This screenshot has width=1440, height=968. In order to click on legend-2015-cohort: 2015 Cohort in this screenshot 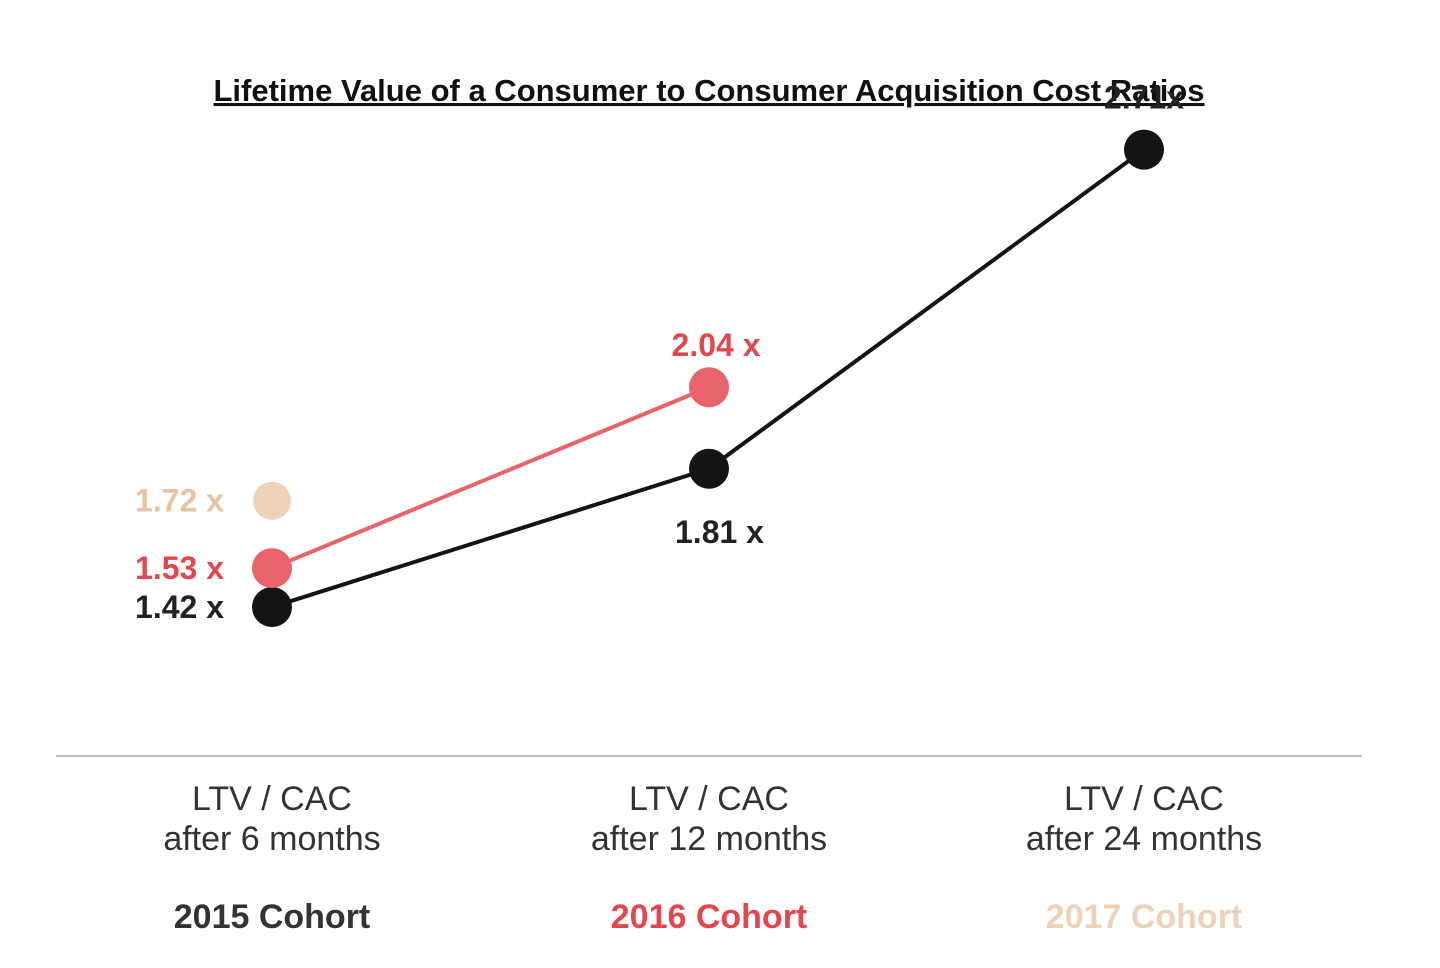, I will do `click(272, 917)`.